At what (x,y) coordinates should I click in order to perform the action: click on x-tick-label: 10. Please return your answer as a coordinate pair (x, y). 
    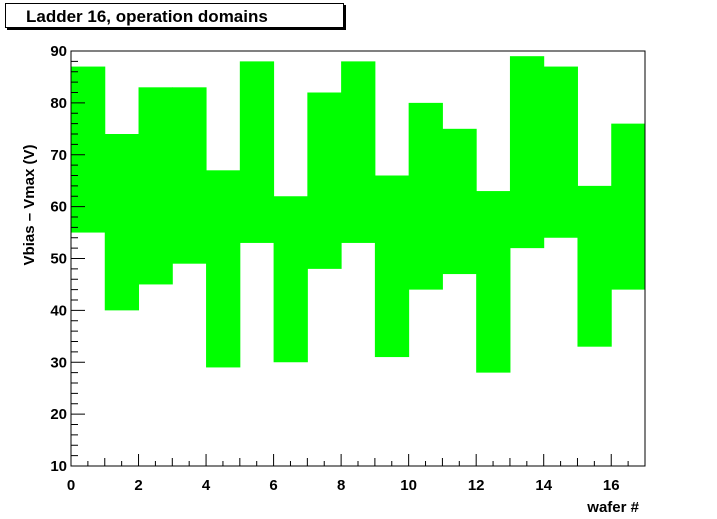
    Looking at the image, I should click on (408, 485).